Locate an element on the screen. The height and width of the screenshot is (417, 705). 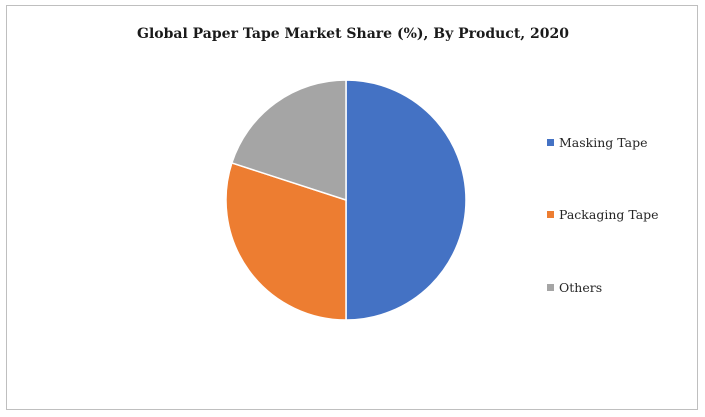
legend-label: Packaging Tape is located at coordinates (609, 214).